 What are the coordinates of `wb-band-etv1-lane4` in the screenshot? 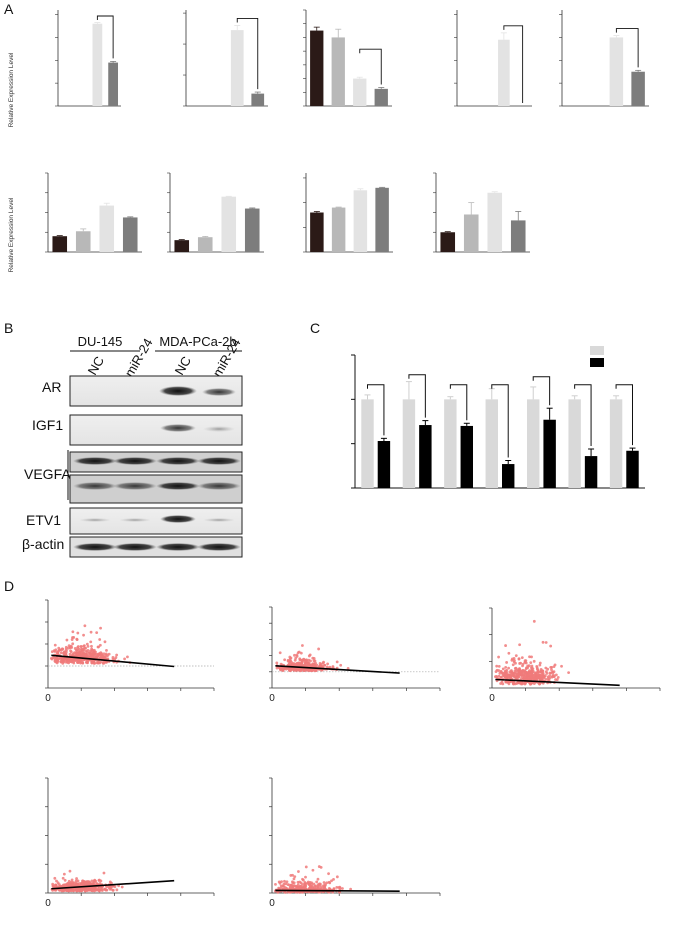 It's located at (219, 520).